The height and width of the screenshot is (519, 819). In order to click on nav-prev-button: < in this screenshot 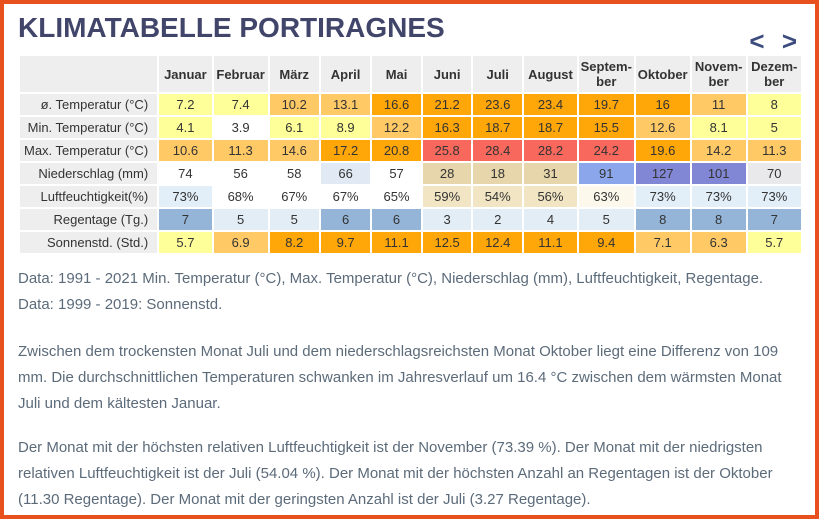, I will do `click(757, 41)`.